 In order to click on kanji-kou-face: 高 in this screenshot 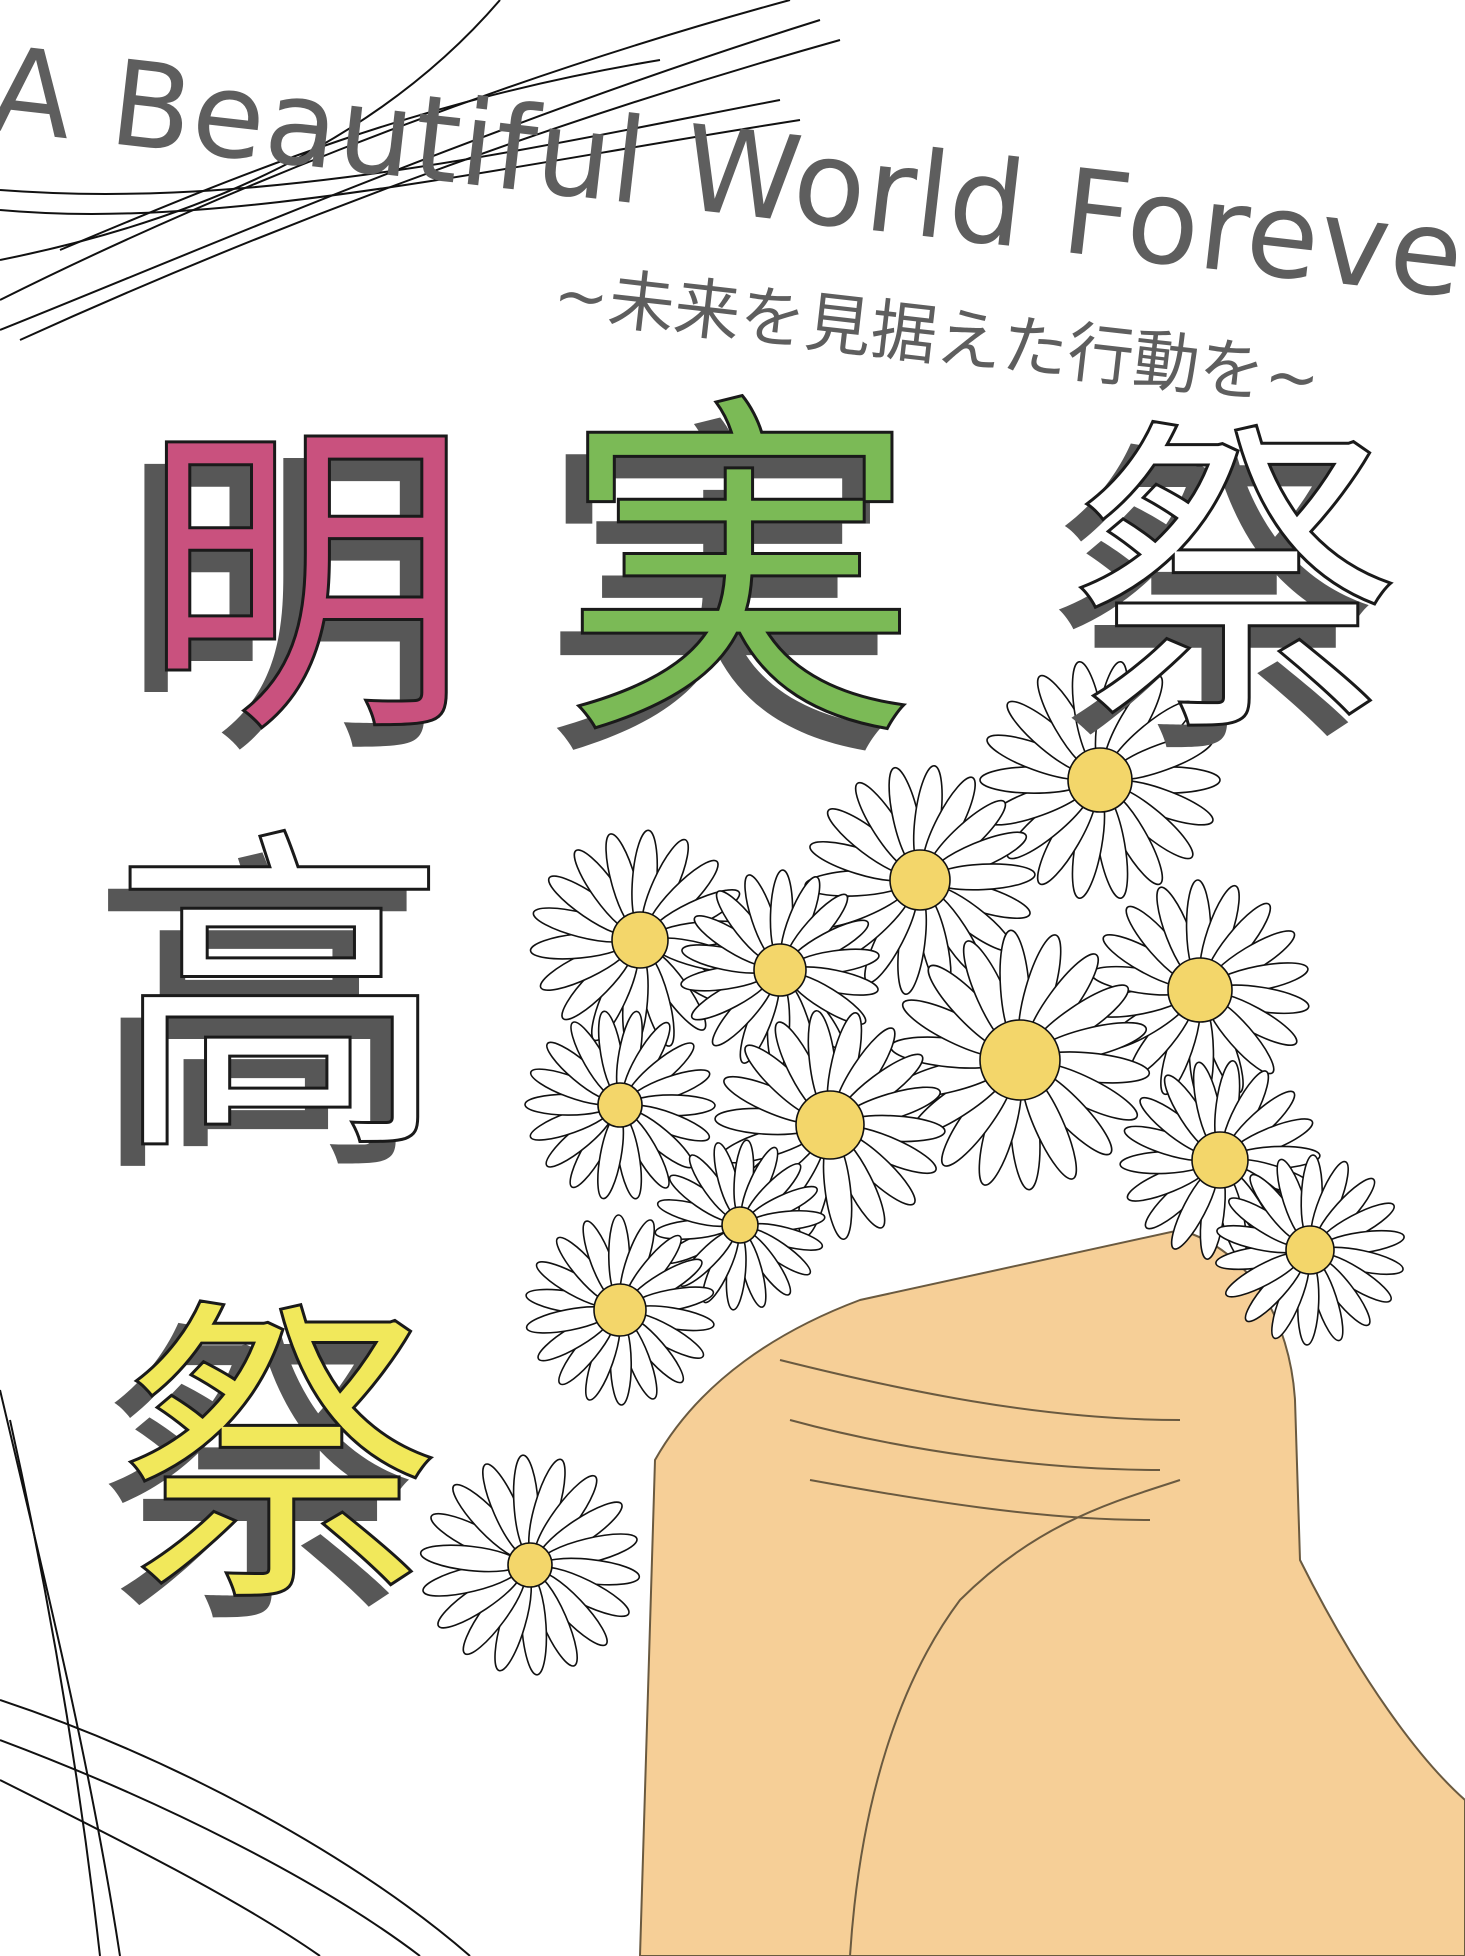, I will do `click(280, 1000)`.